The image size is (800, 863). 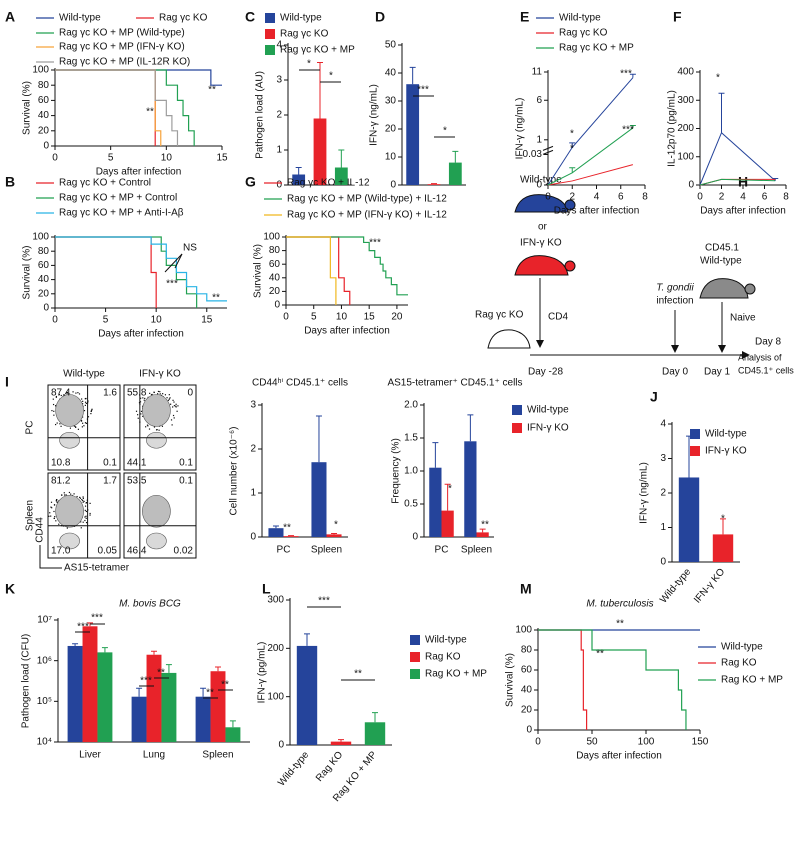 I want to click on y-tick-label: 4, so click(x=279, y=45).